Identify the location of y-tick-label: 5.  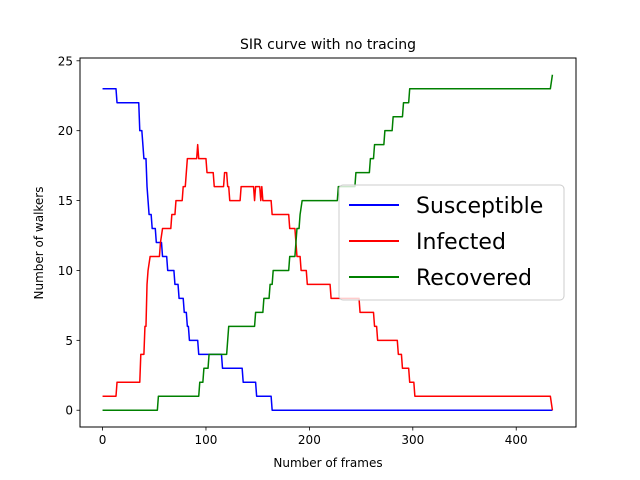
(69, 341).